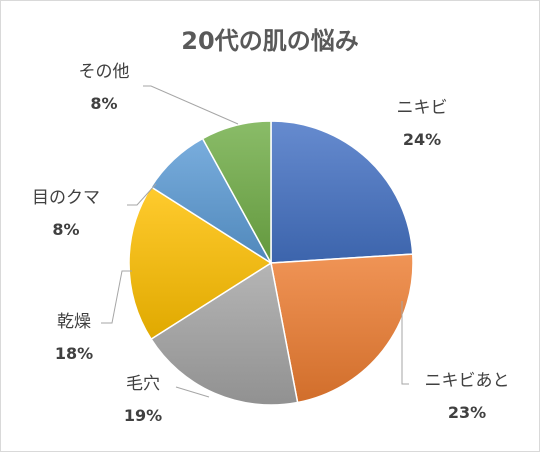 The width and height of the screenshot is (540, 452). I want to click on chart-title: 20代の肌の悩み, so click(269, 41).